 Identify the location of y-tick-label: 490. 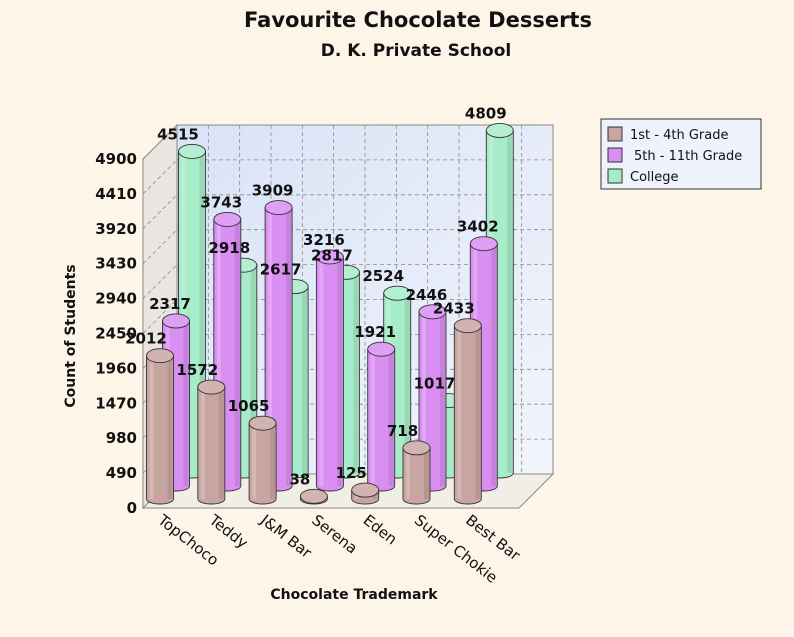
(121, 473).